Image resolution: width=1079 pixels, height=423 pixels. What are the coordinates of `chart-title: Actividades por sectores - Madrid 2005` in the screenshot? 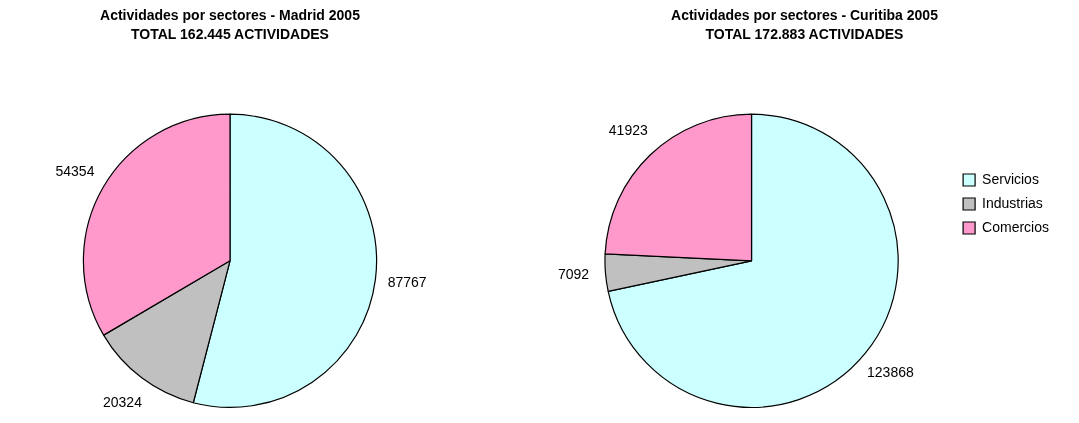 It's located at (230, 15).